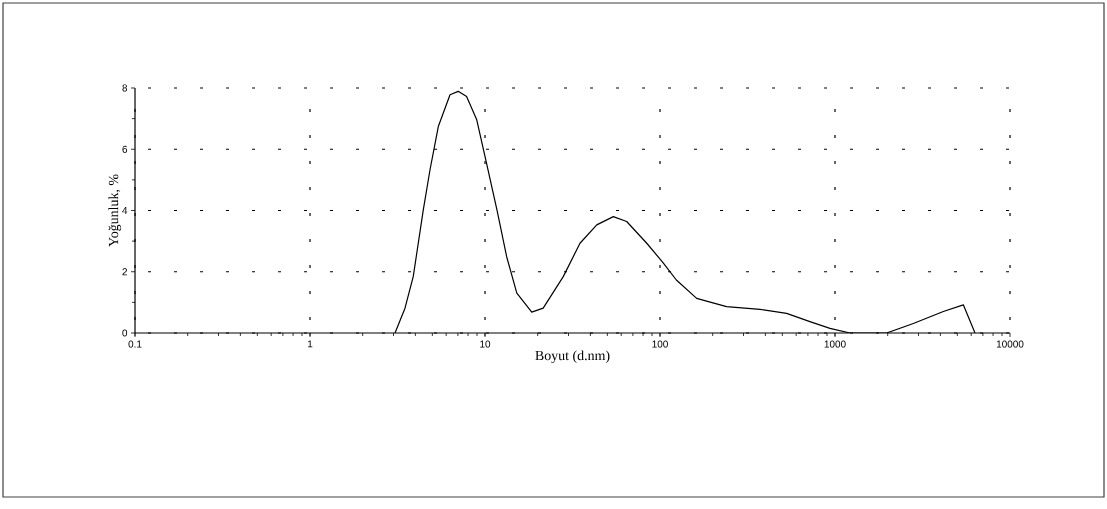 This screenshot has height=509, width=1107. Describe the element at coordinates (125, 88) in the screenshot. I see `y-tick-label: 8` at that location.